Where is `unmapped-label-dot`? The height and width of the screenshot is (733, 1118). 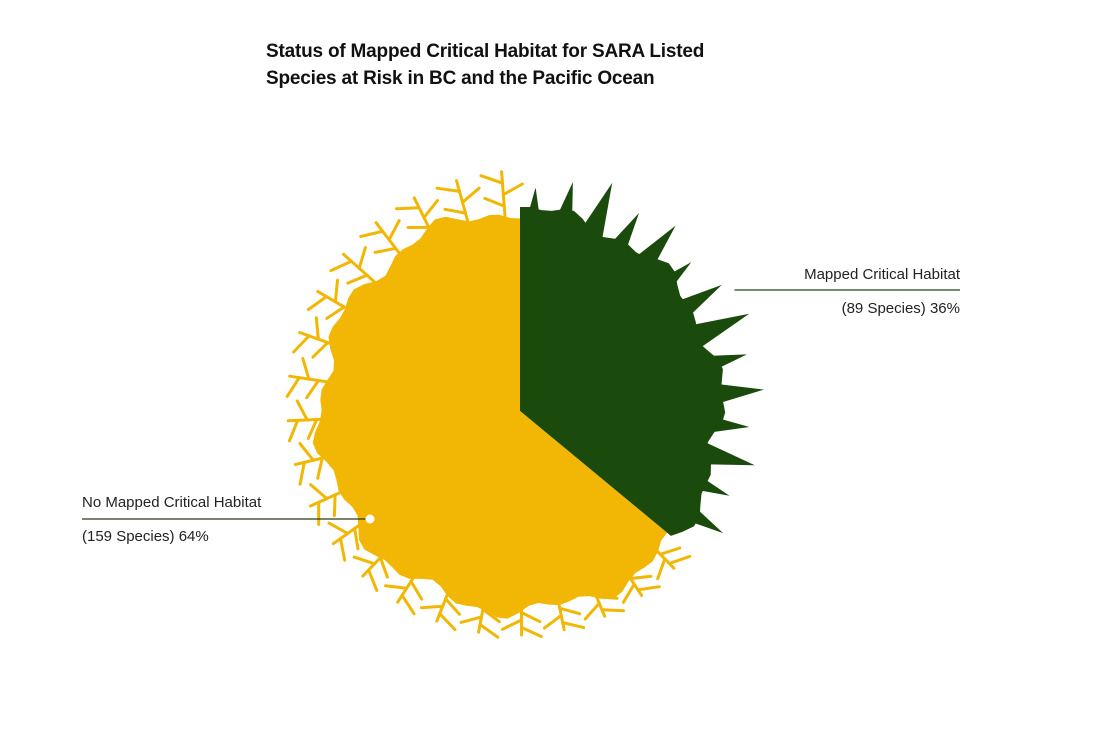 unmapped-label-dot is located at coordinates (370, 519).